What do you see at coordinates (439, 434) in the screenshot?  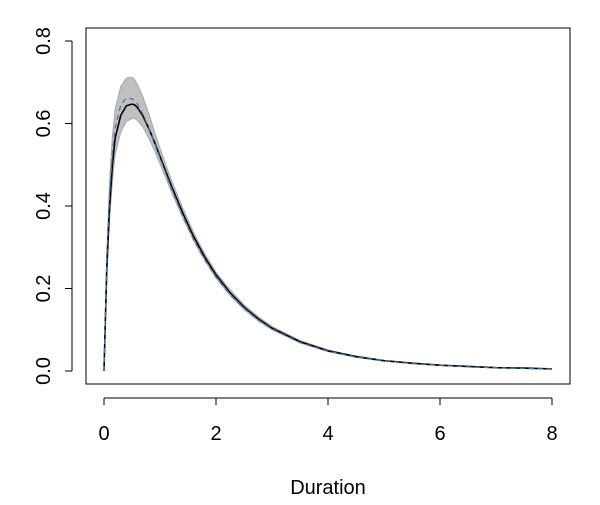 I see `x-tick-label: 6` at bounding box center [439, 434].